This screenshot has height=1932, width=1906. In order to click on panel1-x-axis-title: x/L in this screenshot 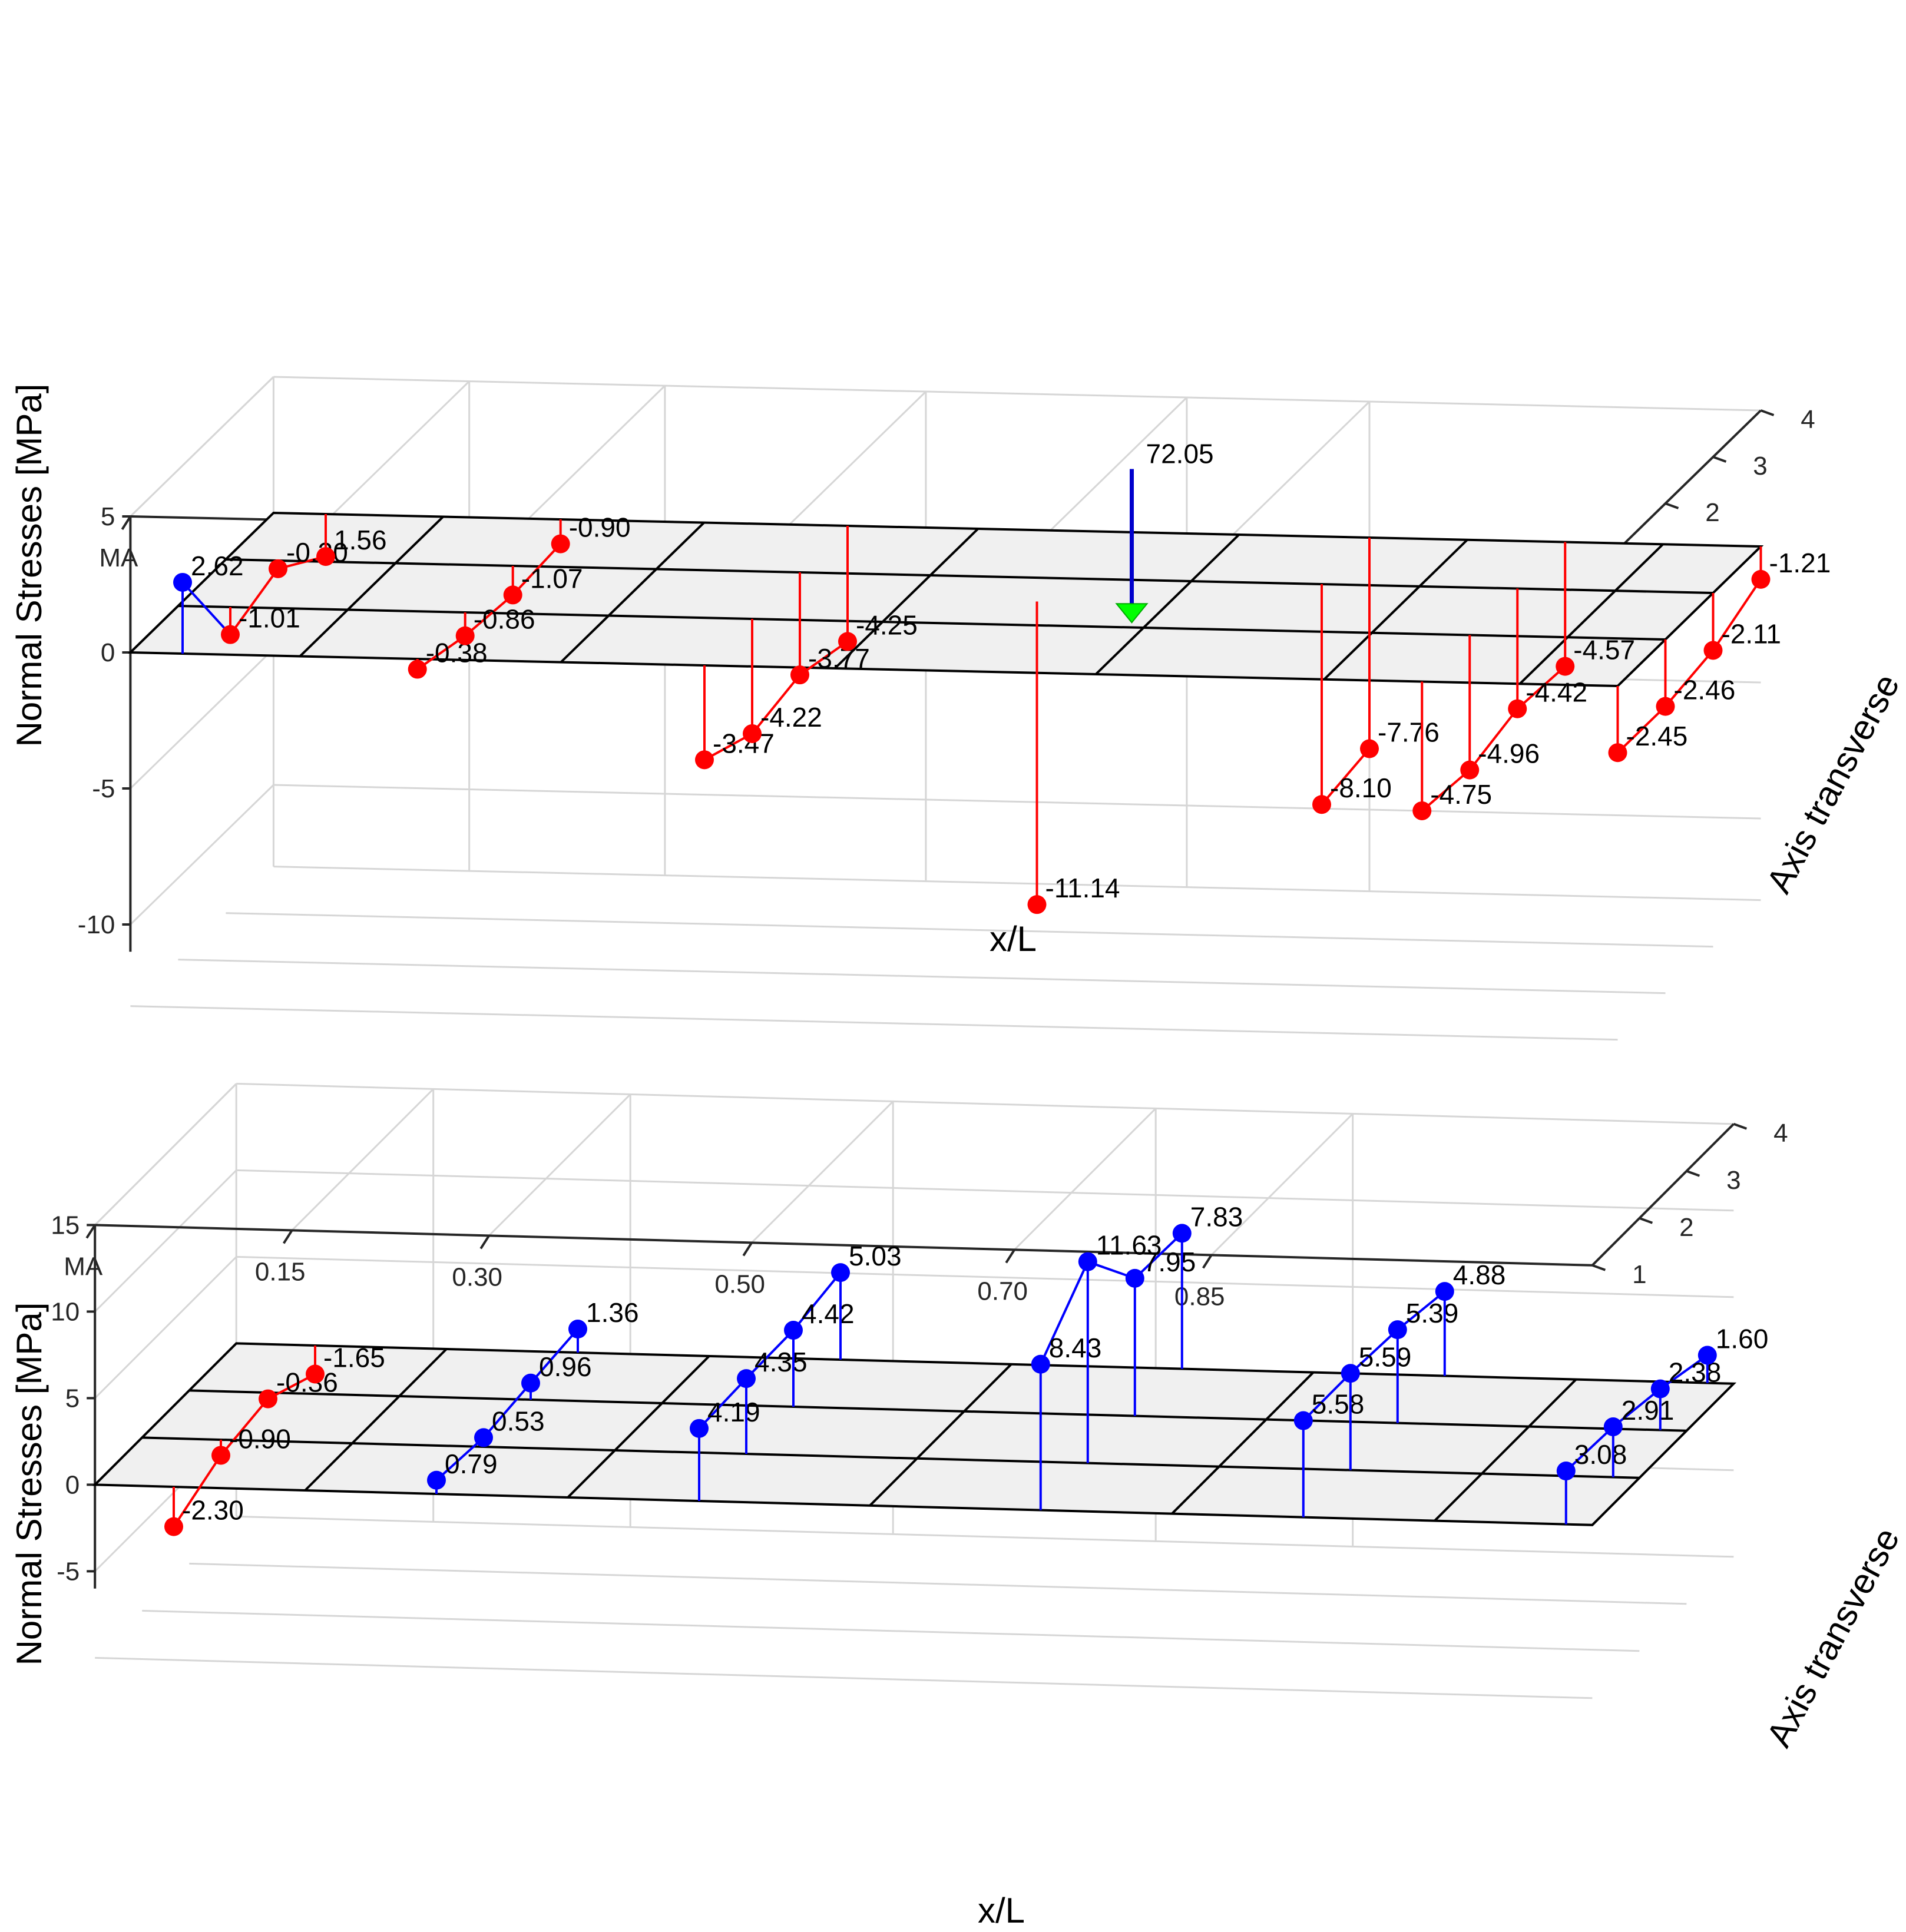, I will do `click(1014, 939)`.